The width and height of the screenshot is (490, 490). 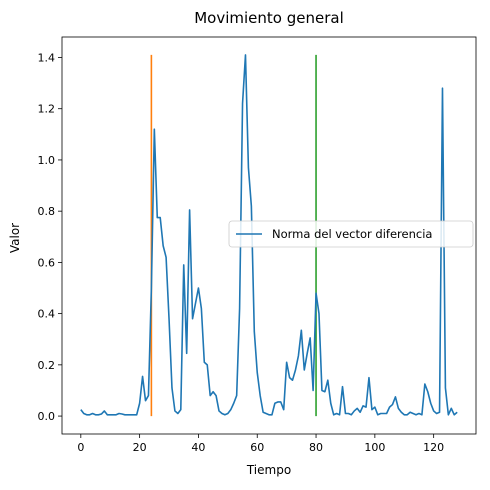 What do you see at coordinates (268, 470) in the screenshot?
I see `x-axis-label: Tiempo` at bounding box center [268, 470].